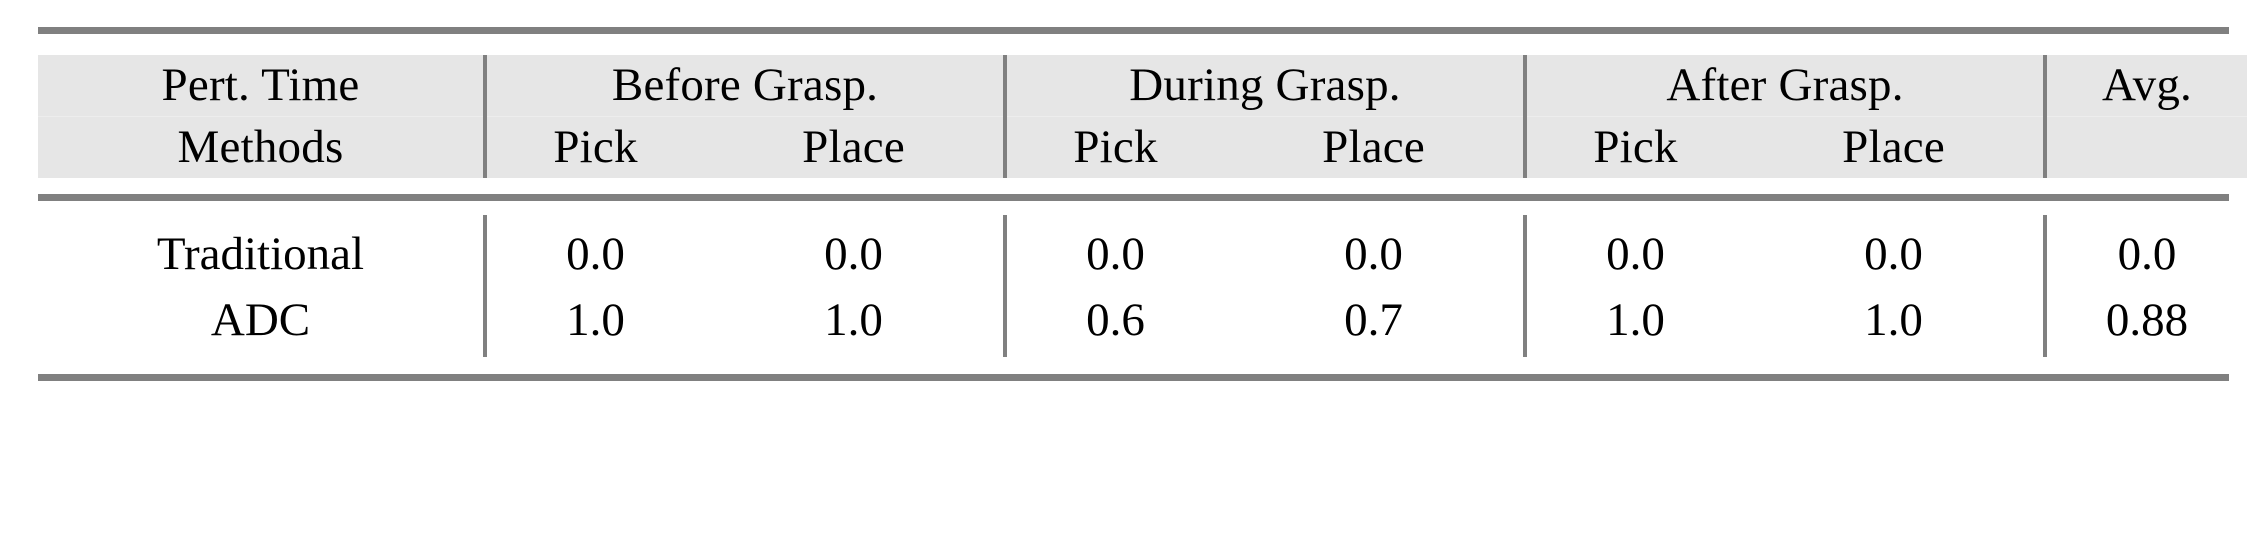 The width and height of the screenshot is (2258, 542). What do you see at coordinates (2145, 322) in the screenshot?
I see `cell-adc-avg: 0.88` at bounding box center [2145, 322].